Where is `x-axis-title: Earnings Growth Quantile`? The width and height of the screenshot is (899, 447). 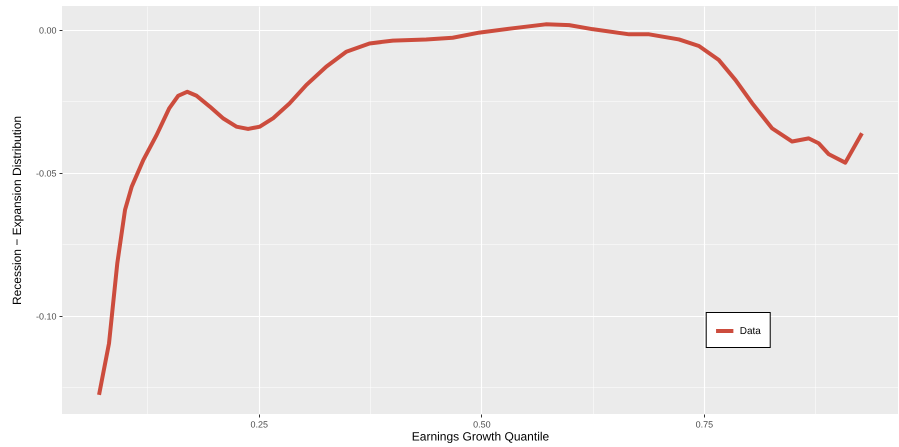
x-axis-title: Earnings Growth Quantile is located at coordinates (481, 437).